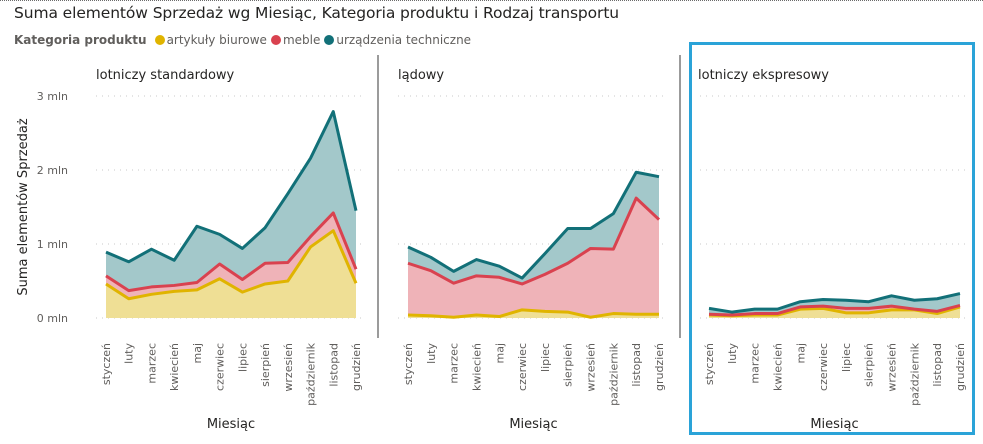  What do you see at coordinates (165, 75) in the screenshot?
I see `panel-title: lotniczy standardowy` at bounding box center [165, 75].